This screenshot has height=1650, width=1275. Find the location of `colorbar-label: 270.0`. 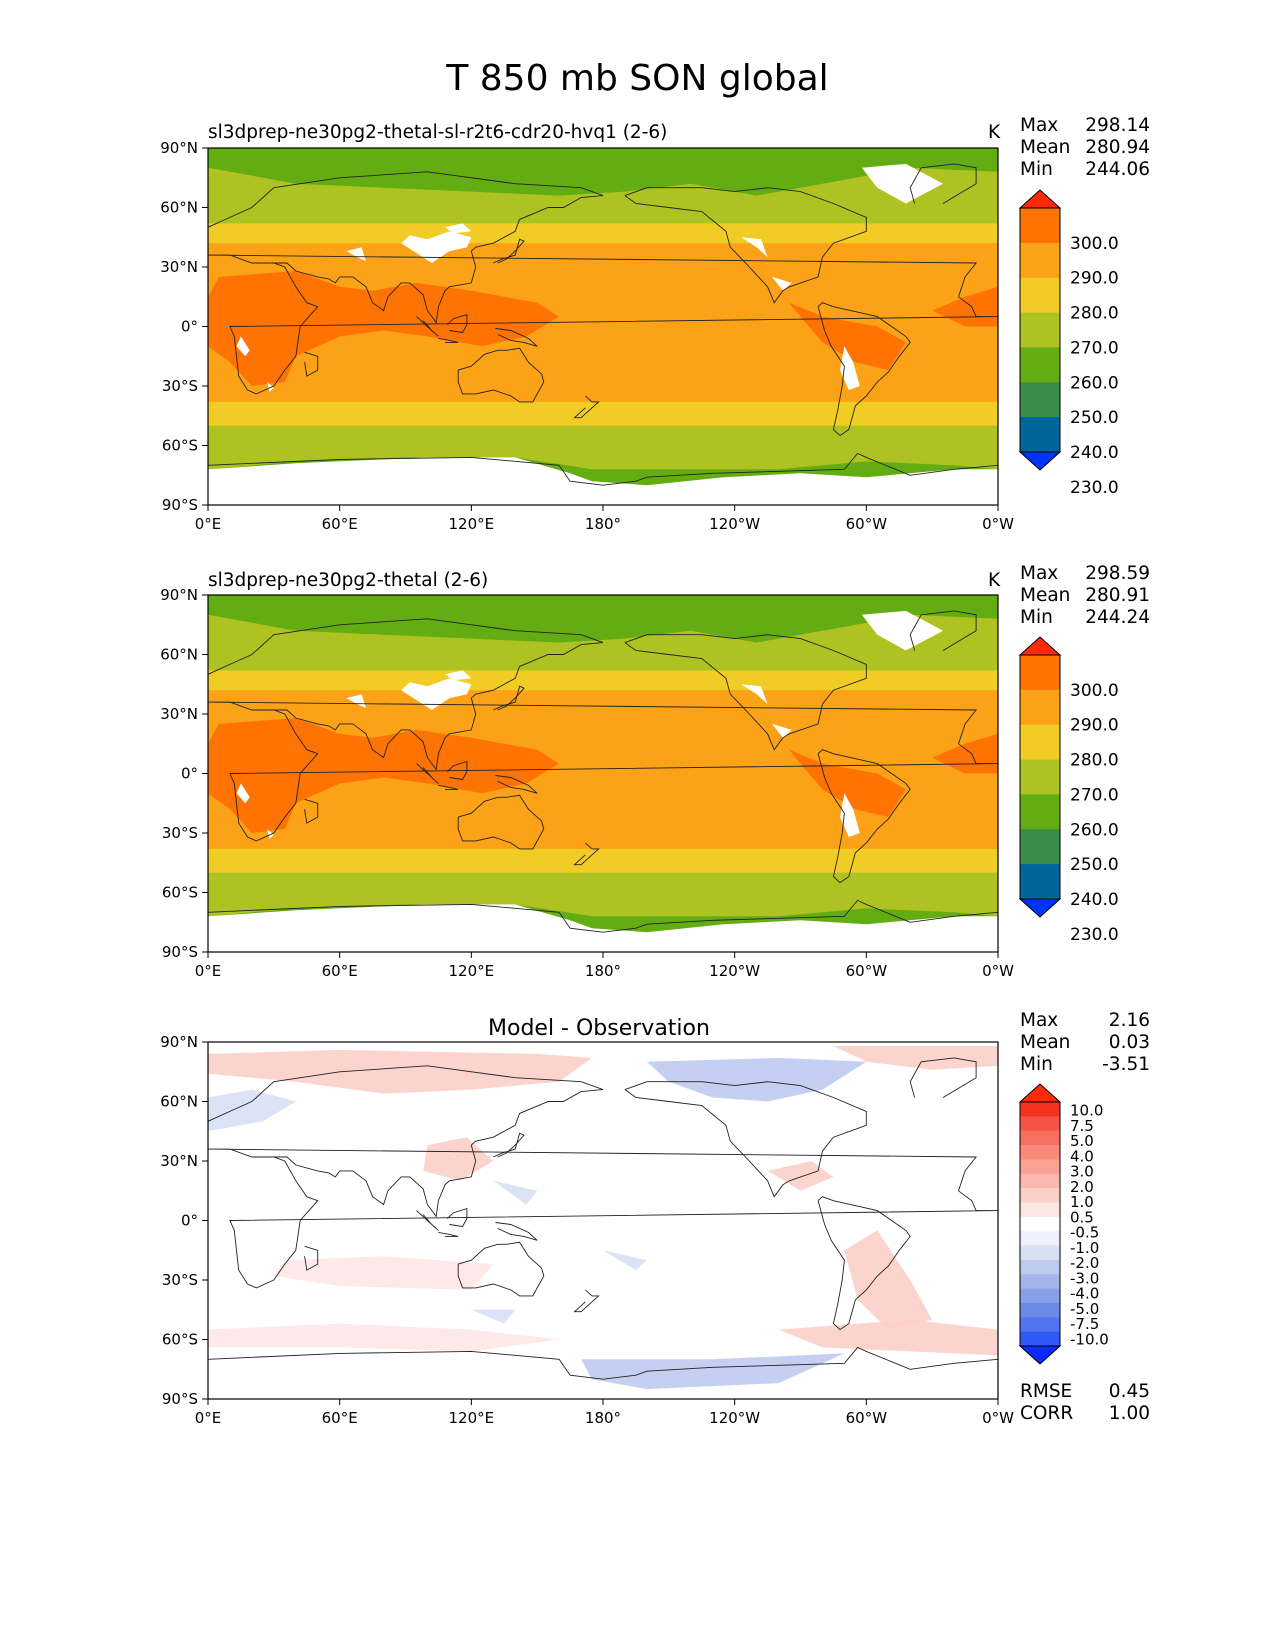

colorbar-label: 270.0 is located at coordinates (1094, 795).